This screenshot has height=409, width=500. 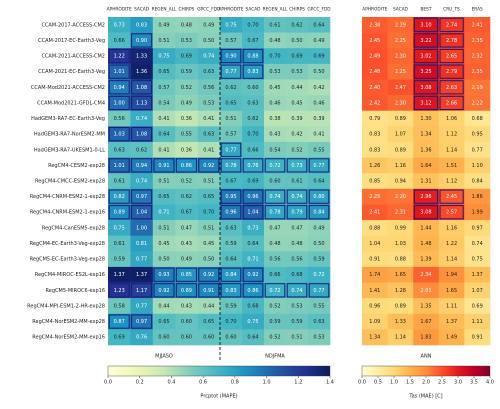 I want to click on column-label: APHRODITE, so click(x=374, y=10).